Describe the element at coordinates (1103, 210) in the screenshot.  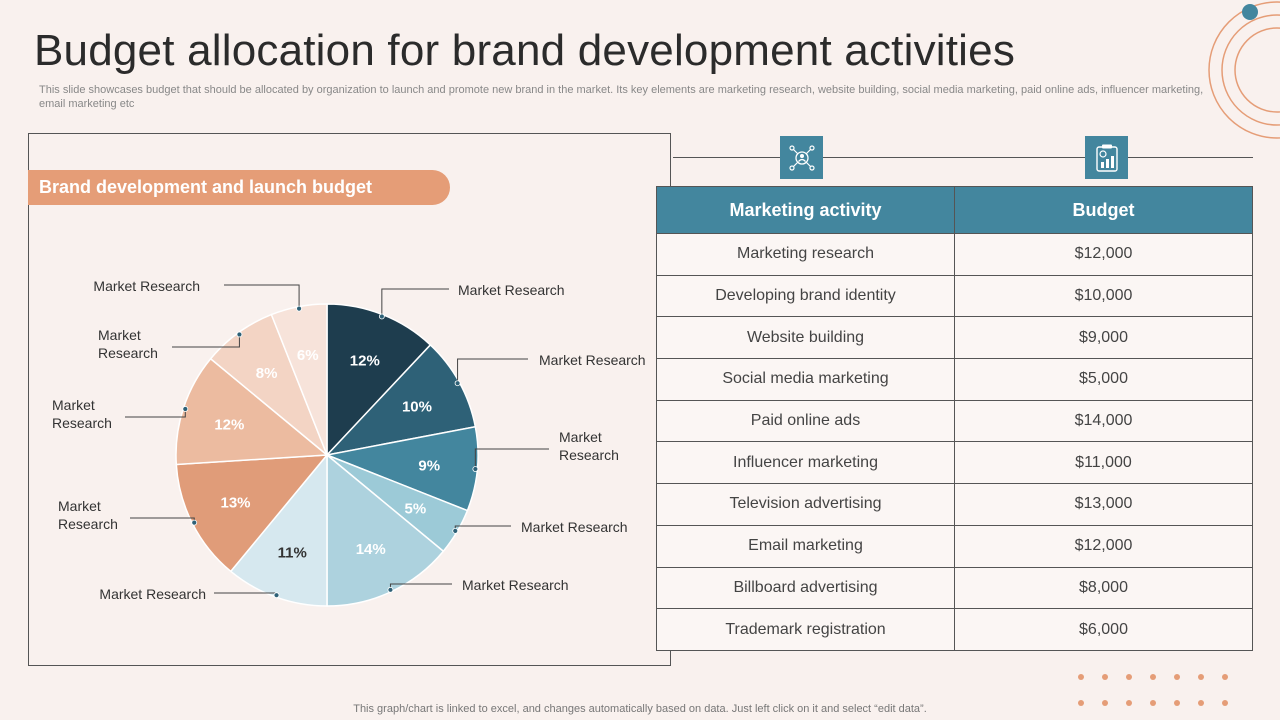
I see `column-header-budget: Budget` at that location.